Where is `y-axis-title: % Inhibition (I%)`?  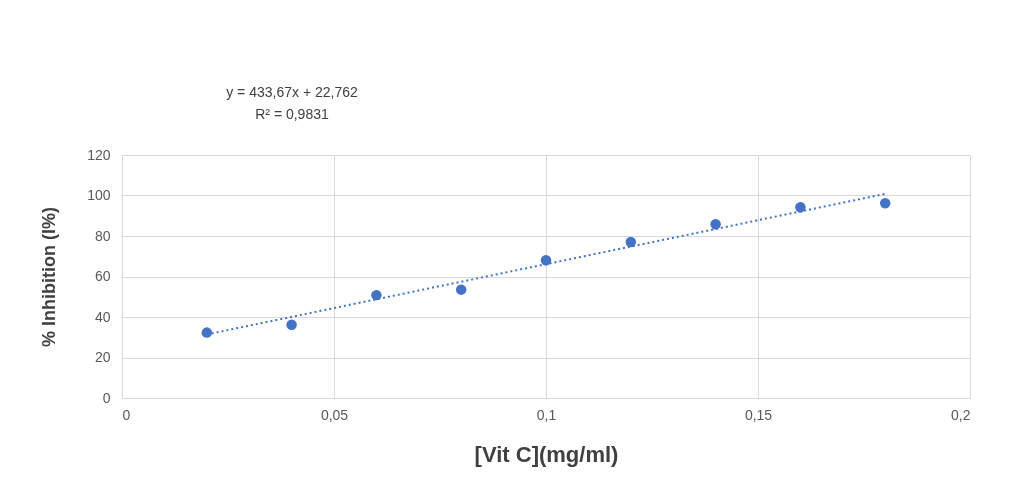 y-axis-title: % Inhibition (I%) is located at coordinates (49, 277).